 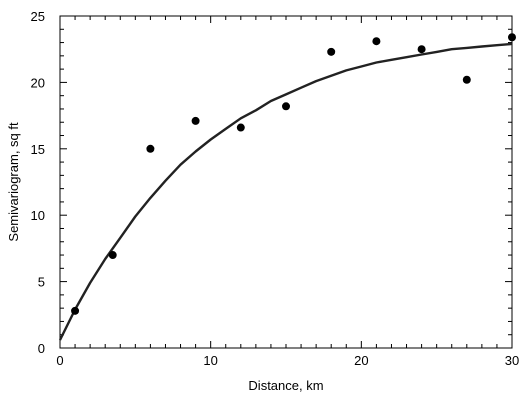 I want to click on y-tick-label: 20, so click(x=38, y=82).